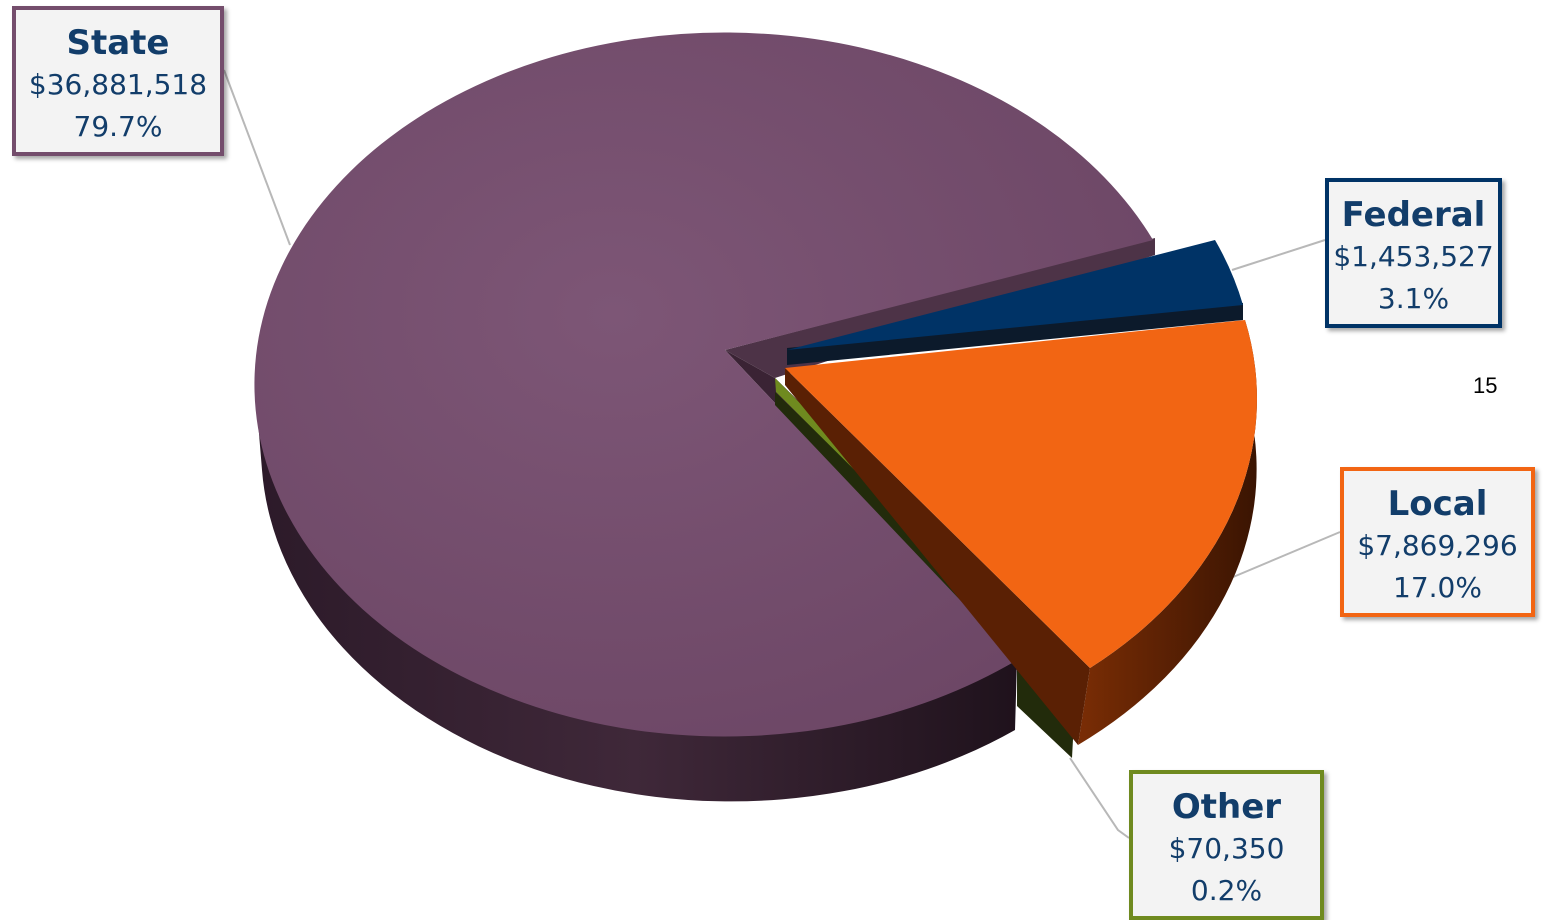 This screenshot has width=1549, height=920. Describe the element at coordinates (118, 84) in the screenshot. I see `data-label-state-amount: $36,881,518` at that location.